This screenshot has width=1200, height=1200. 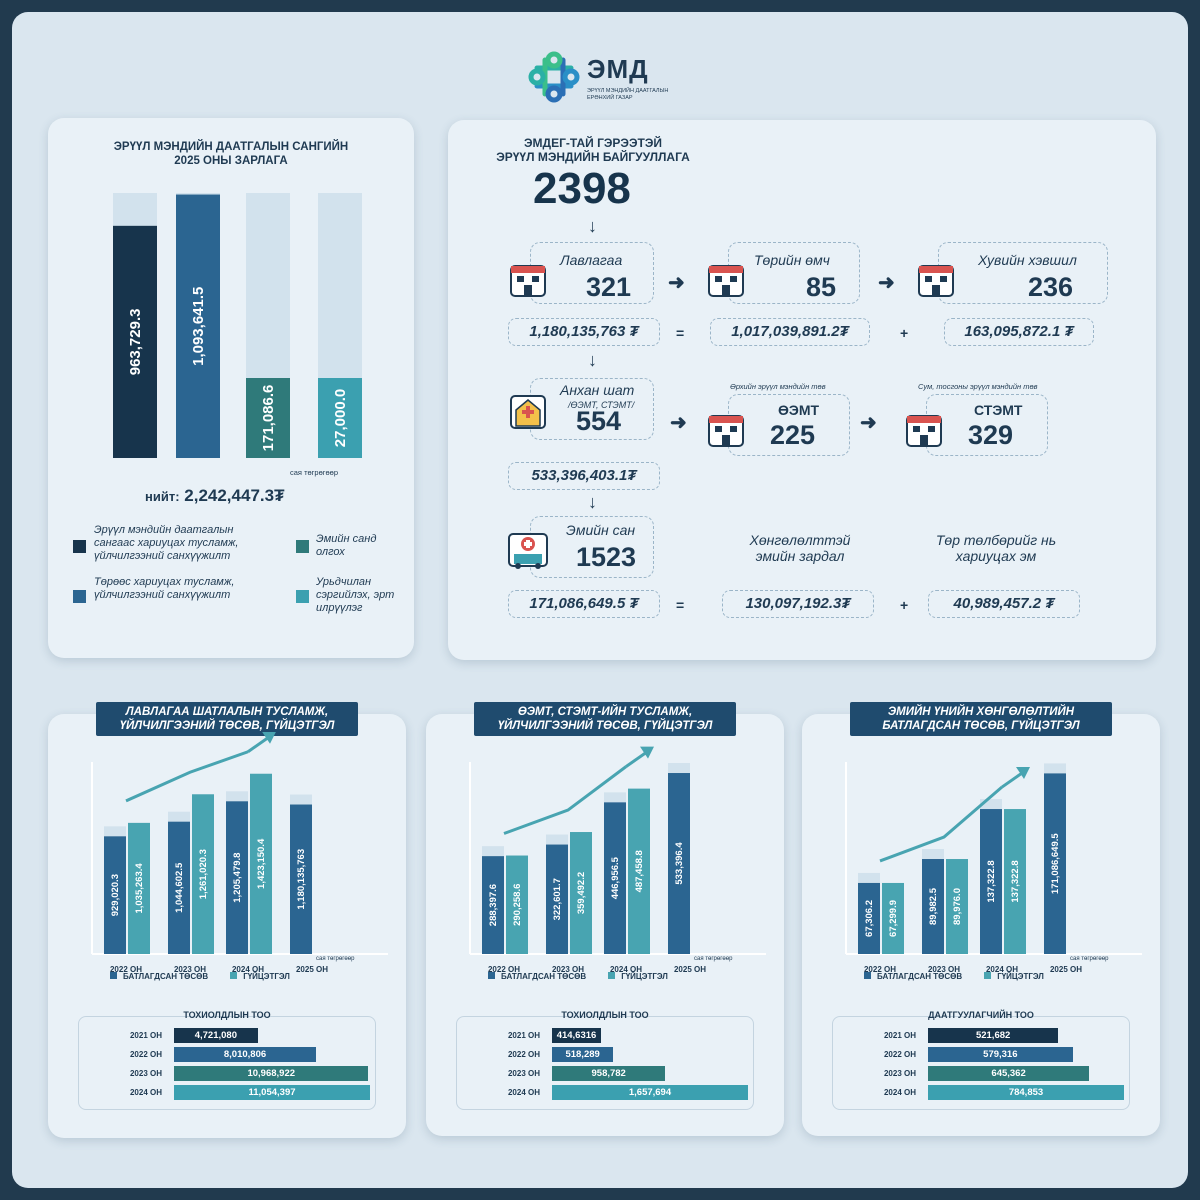 I want to click on cases-bar: 521,682, so click(x=993, y=1035).